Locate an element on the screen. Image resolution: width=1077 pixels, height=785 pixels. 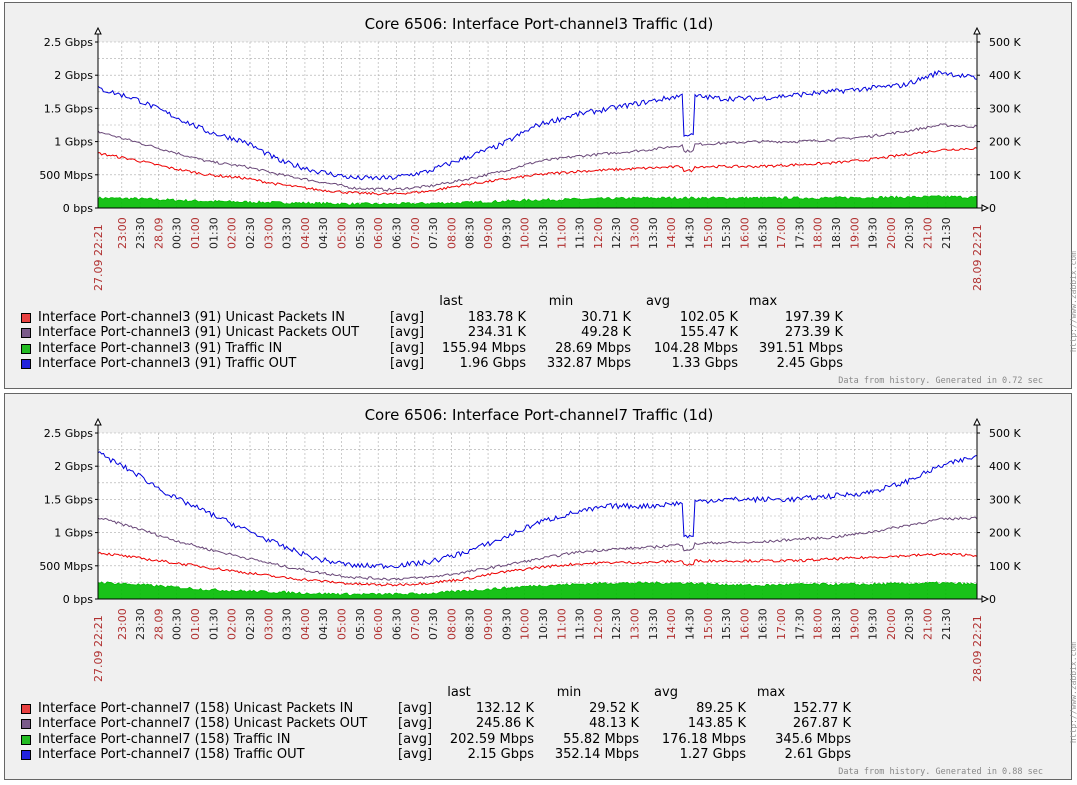
x-tick-label: 08:30 is located at coordinates (470, 624).